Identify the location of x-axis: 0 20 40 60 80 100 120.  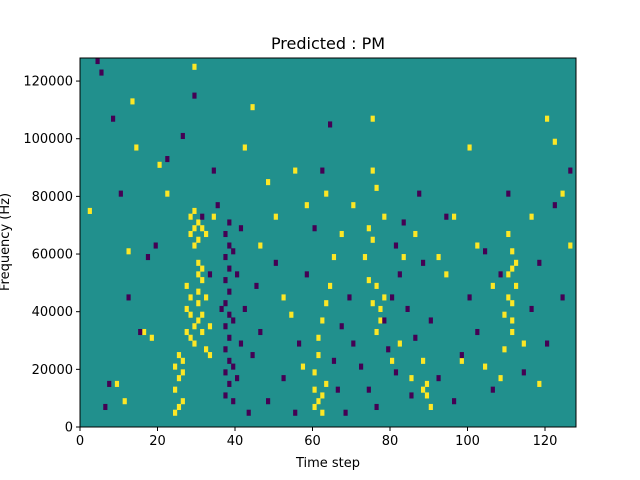
(316, 438).